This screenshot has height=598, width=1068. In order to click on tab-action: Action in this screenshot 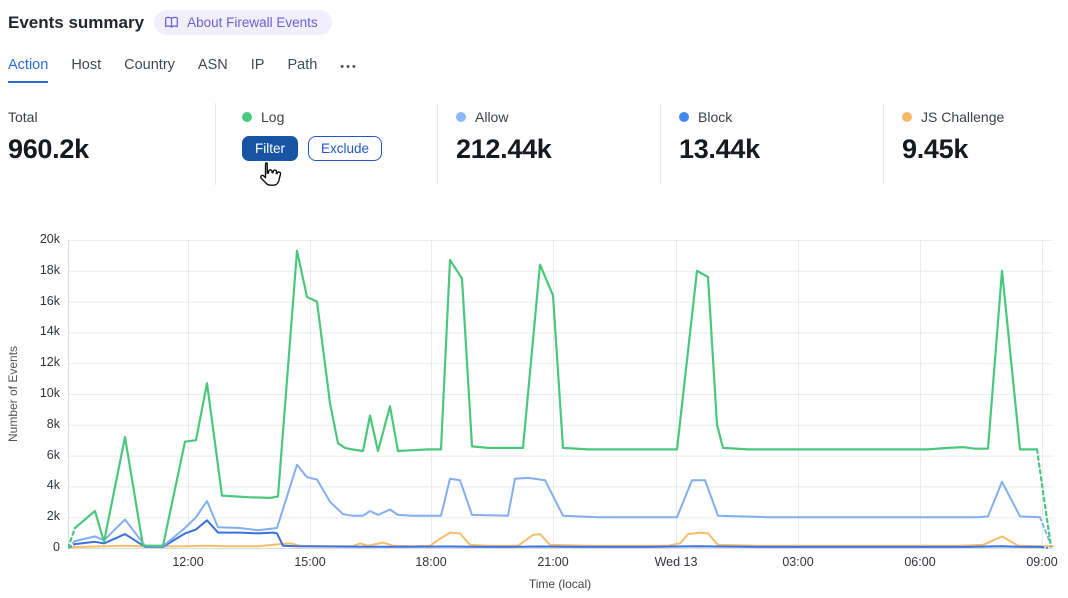, I will do `click(28, 70)`.